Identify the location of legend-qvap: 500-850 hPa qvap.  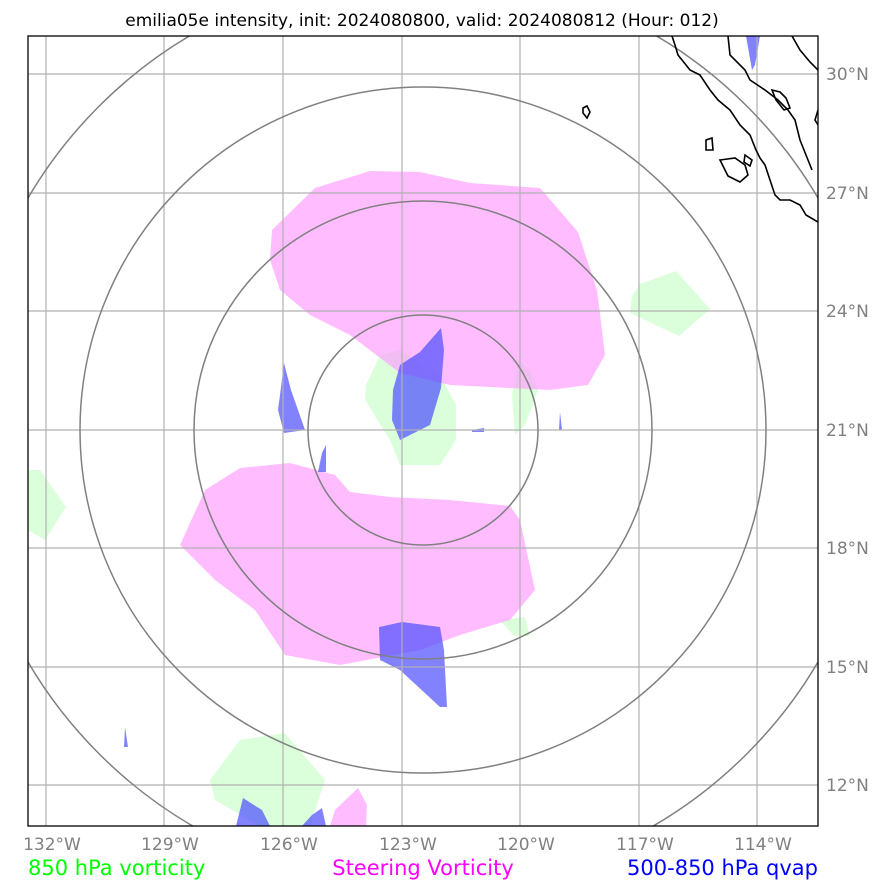
(722, 868).